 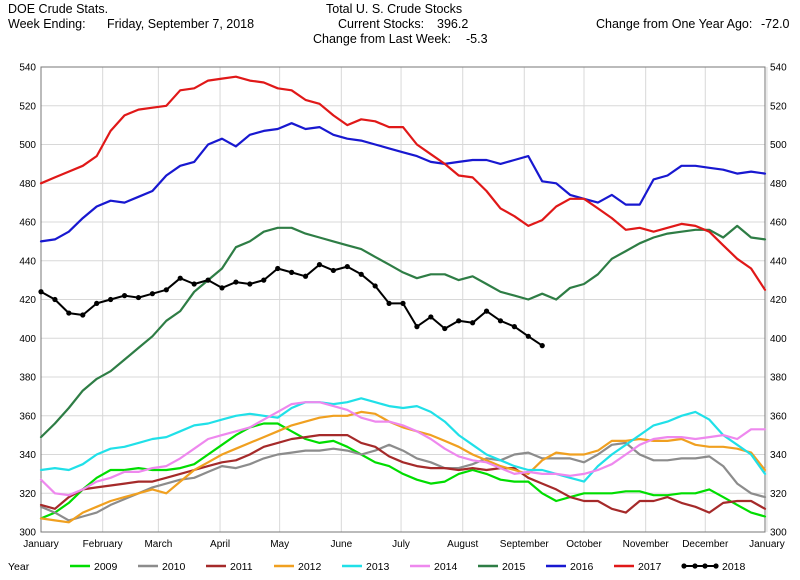 What do you see at coordinates (582, 567) in the screenshot?
I see `legend-label-2016: 2016` at bounding box center [582, 567].